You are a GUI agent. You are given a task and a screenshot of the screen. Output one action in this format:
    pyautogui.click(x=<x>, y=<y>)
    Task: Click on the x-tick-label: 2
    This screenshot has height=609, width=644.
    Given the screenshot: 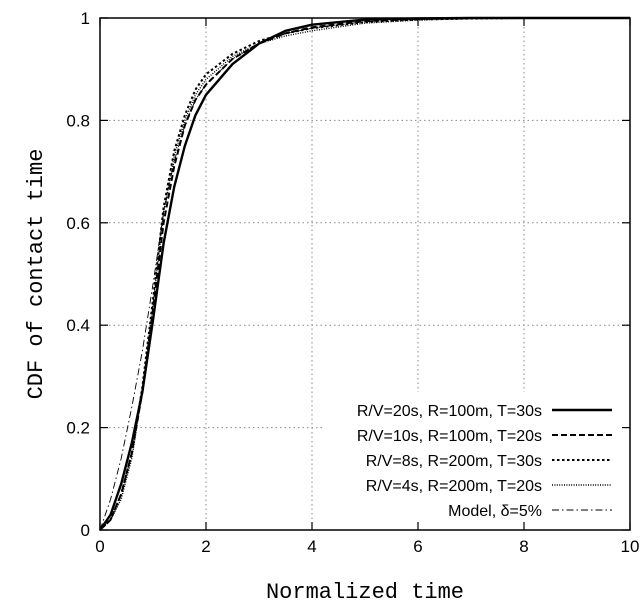 What is the action you would take?
    pyautogui.click(x=205, y=546)
    